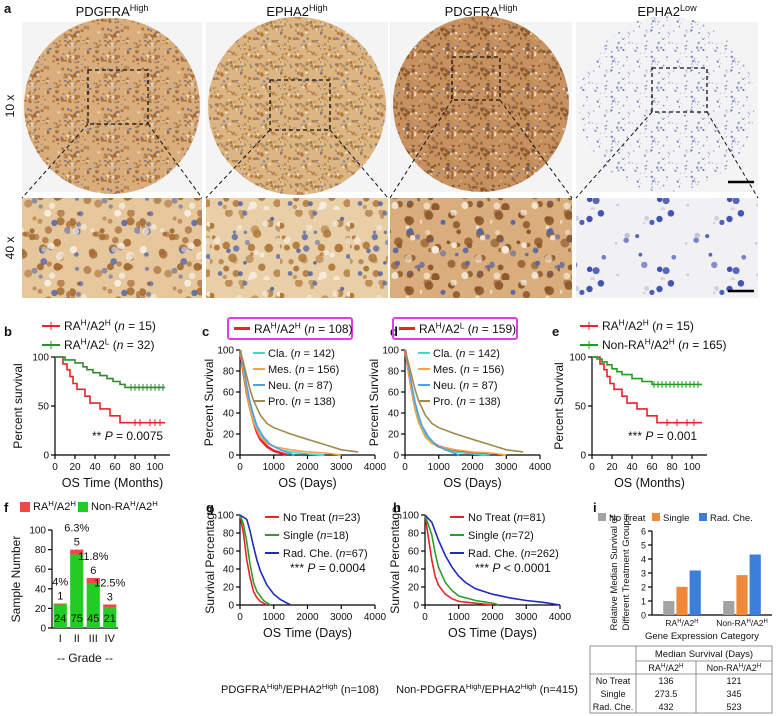 The height and width of the screenshot is (716, 778). I want to click on text-run: (n=415), so click(557, 690).